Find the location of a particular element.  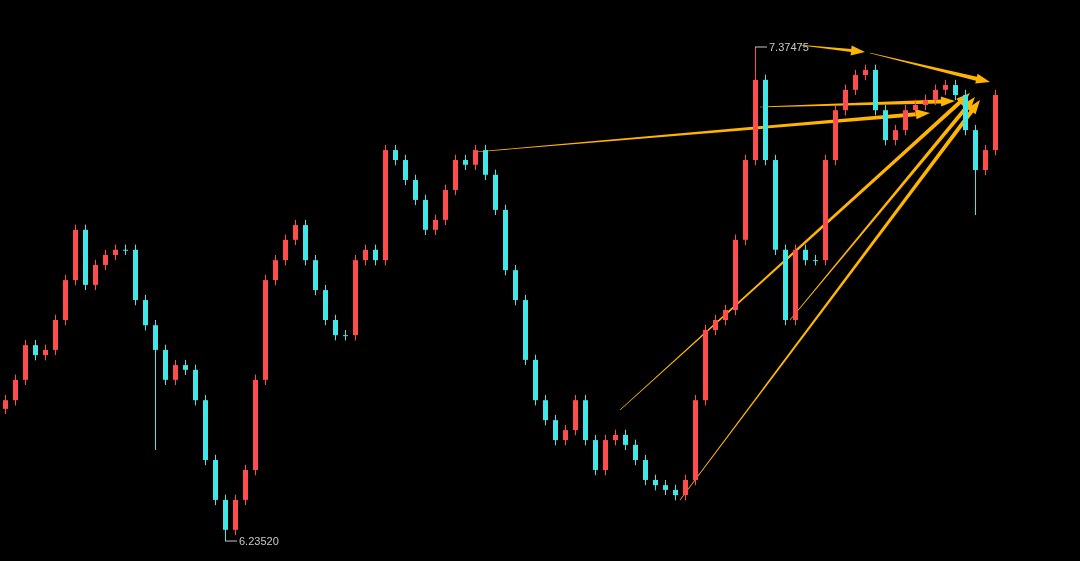

annotation: 7.37475 is located at coordinates (789, 46).